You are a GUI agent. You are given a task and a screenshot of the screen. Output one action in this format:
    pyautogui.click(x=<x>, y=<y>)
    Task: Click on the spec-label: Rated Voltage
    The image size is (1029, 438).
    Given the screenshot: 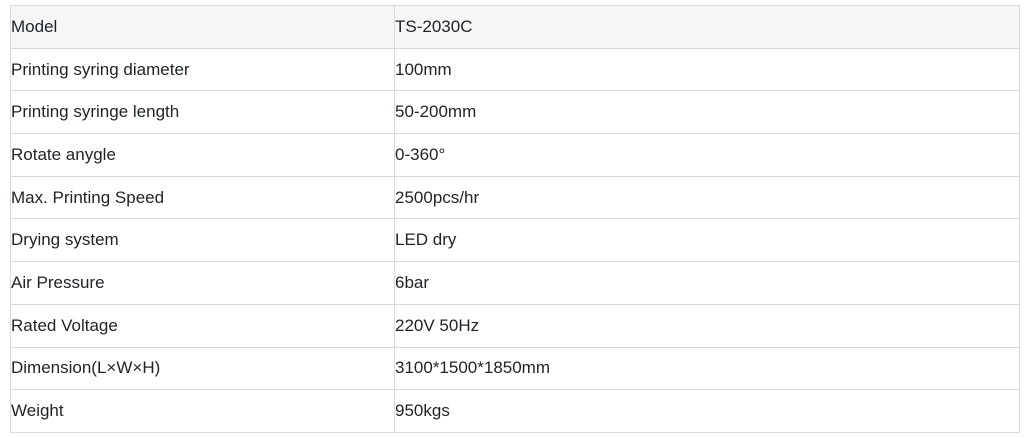 What is the action you would take?
    pyautogui.click(x=202, y=325)
    